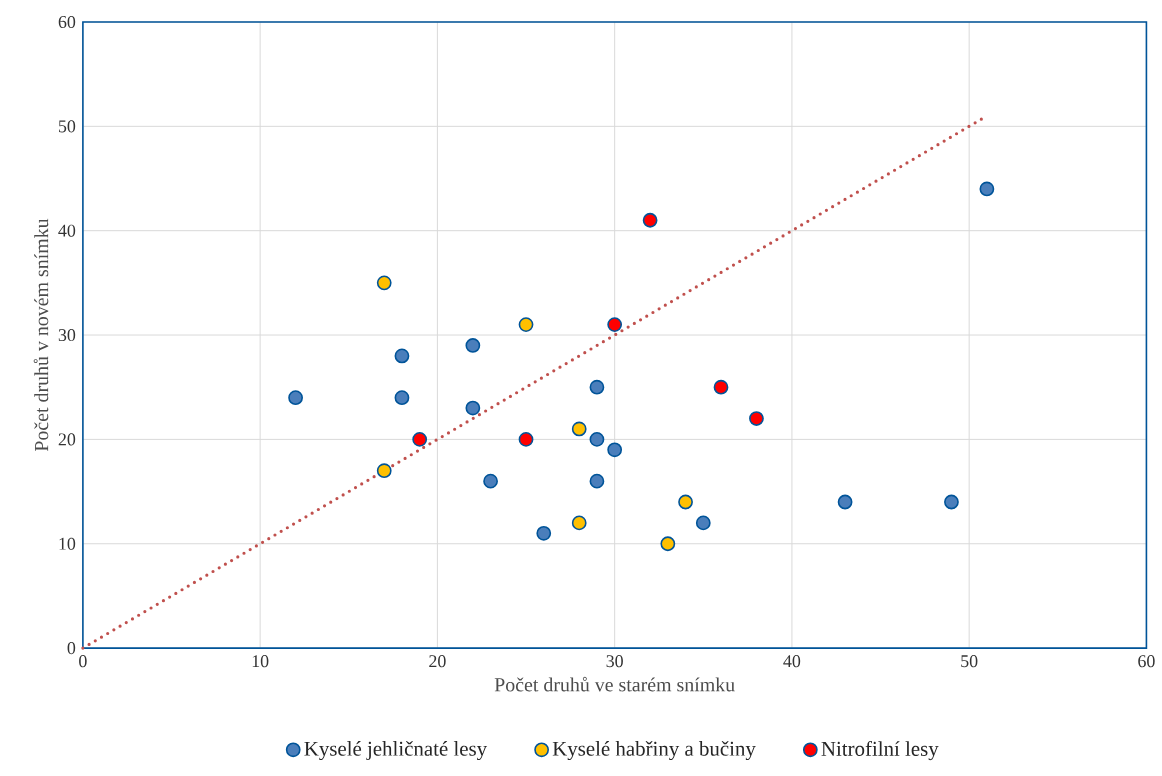  What do you see at coordinates (437, 661) in the screenshot?
I see `x-tick-label: 20` at bounding box center [437, 661].